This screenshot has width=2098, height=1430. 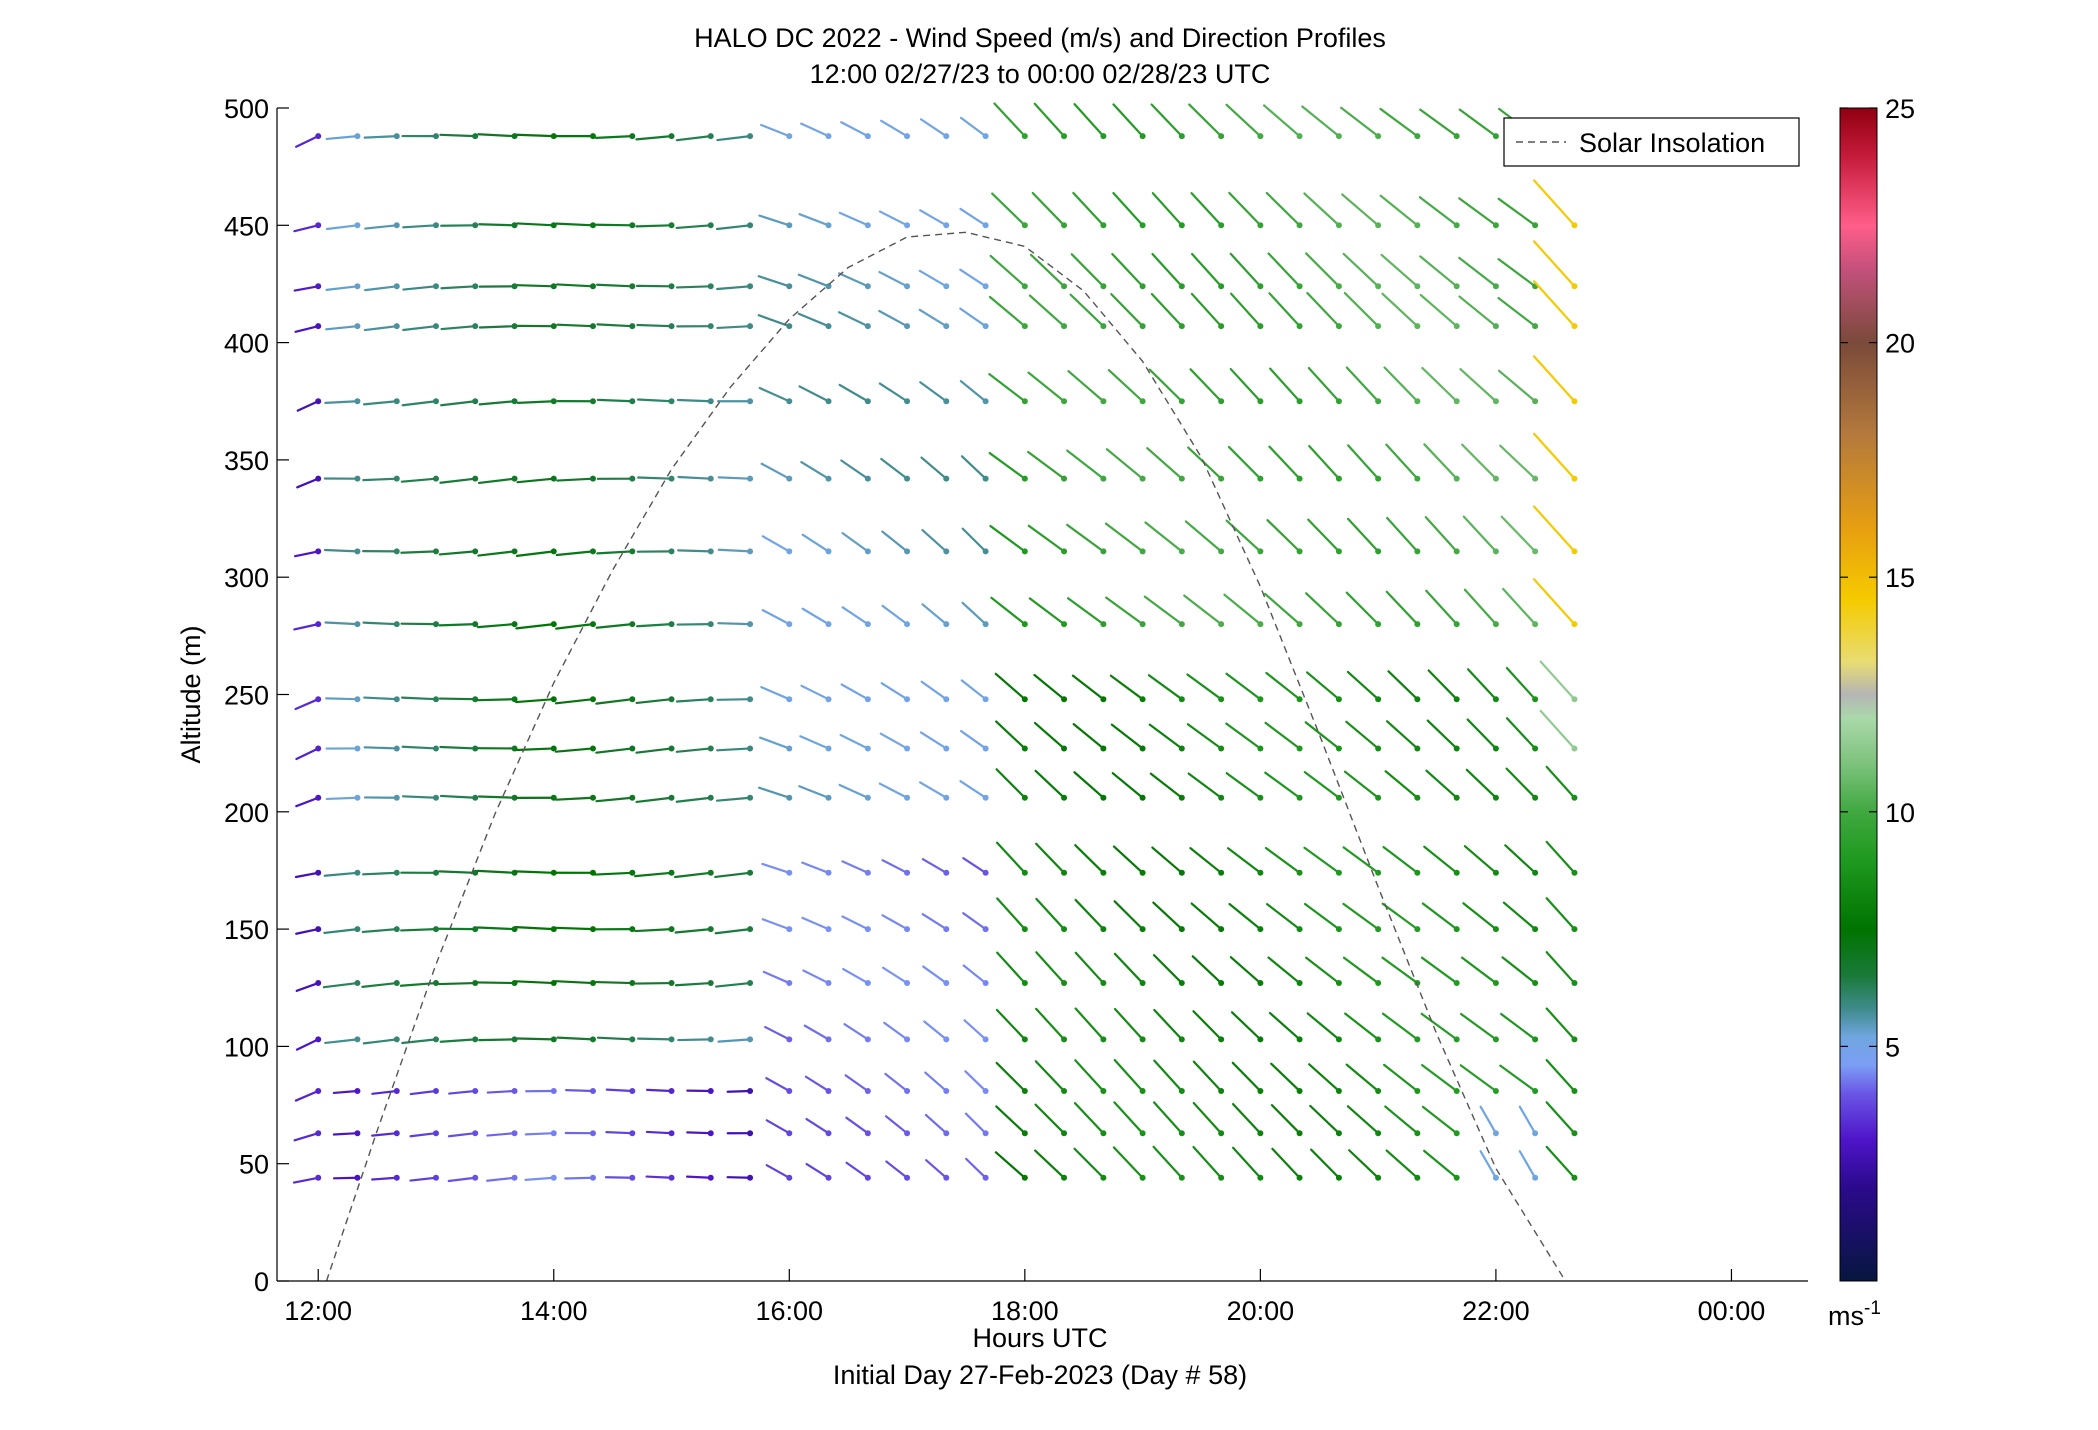 What do you see at coordinates (1672, 143) in the screenshot?
I see `legend-entry-solar-insolation: Solar Insolation` at bounding box center [1672, 143].